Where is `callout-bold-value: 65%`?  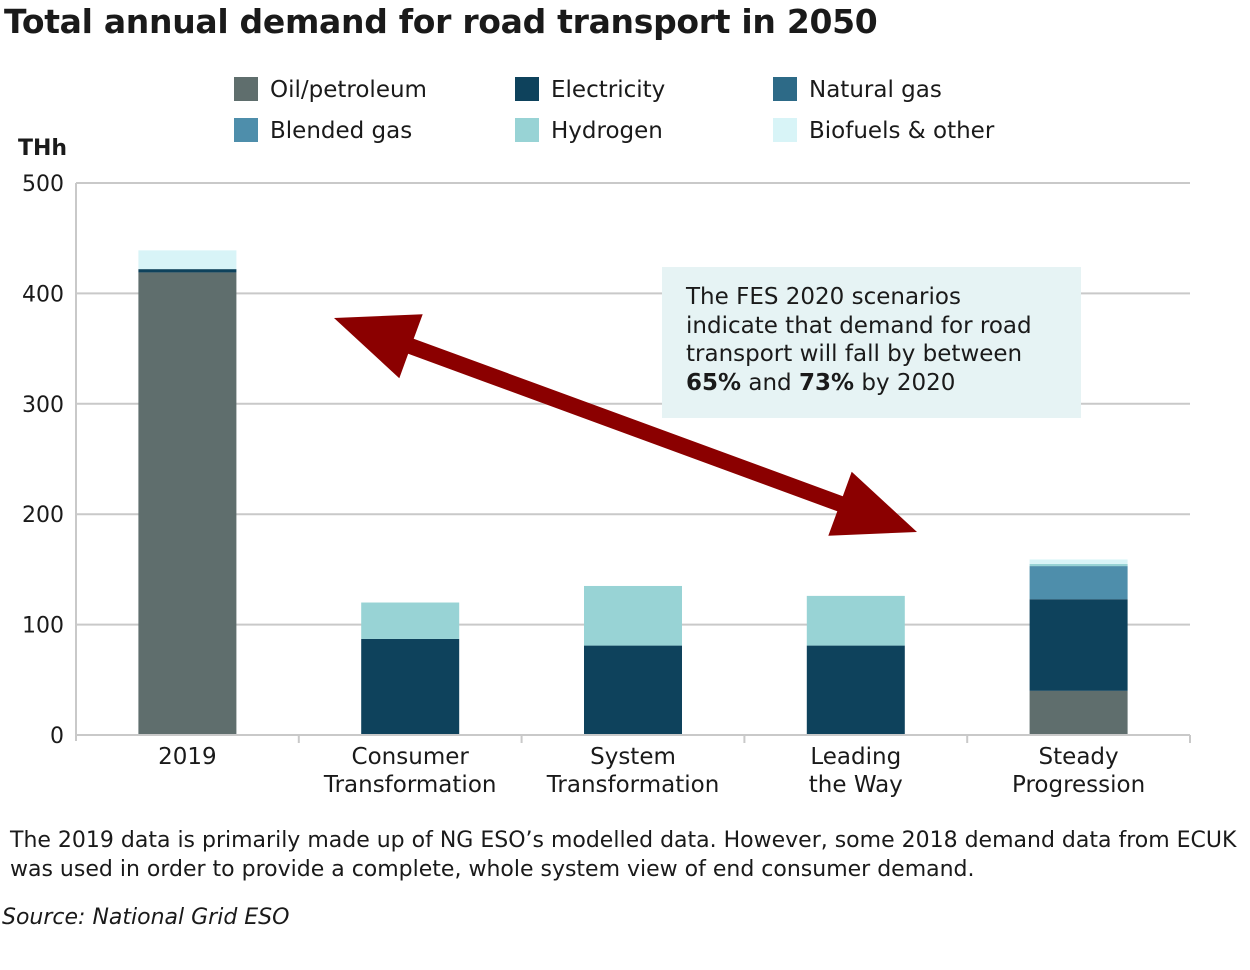 callout-bold-value: 65% is located at coordinates (714, 382).